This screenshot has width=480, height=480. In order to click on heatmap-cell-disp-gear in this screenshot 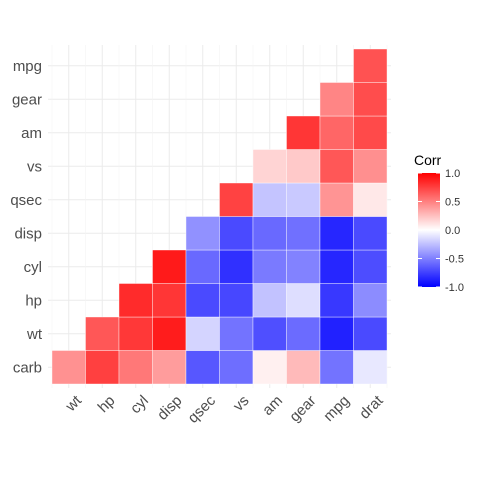, I will do `click(303, 233)`.